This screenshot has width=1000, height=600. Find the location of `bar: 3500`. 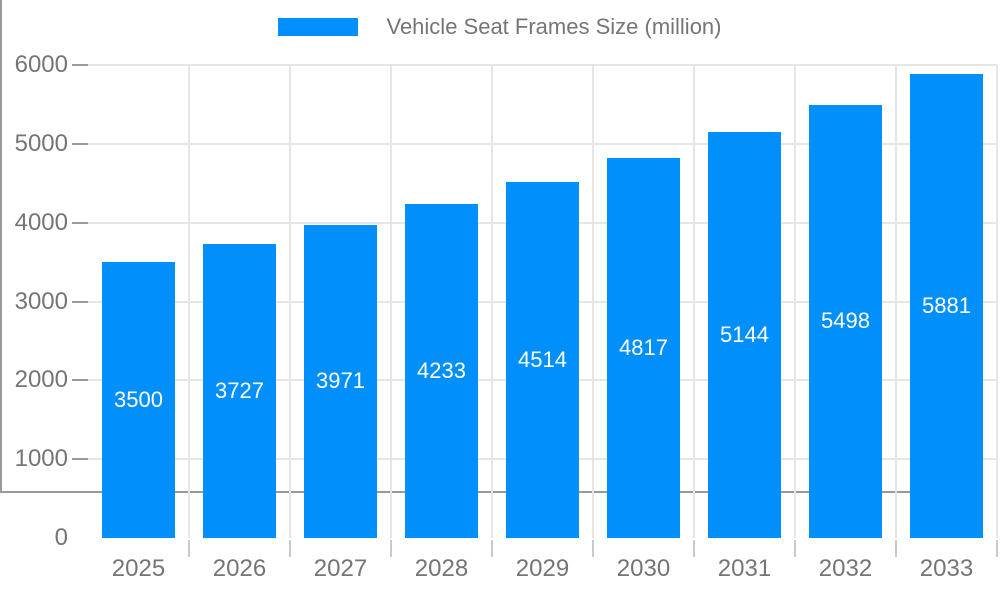

bar: 3500 is located at coordinates (138, 400).